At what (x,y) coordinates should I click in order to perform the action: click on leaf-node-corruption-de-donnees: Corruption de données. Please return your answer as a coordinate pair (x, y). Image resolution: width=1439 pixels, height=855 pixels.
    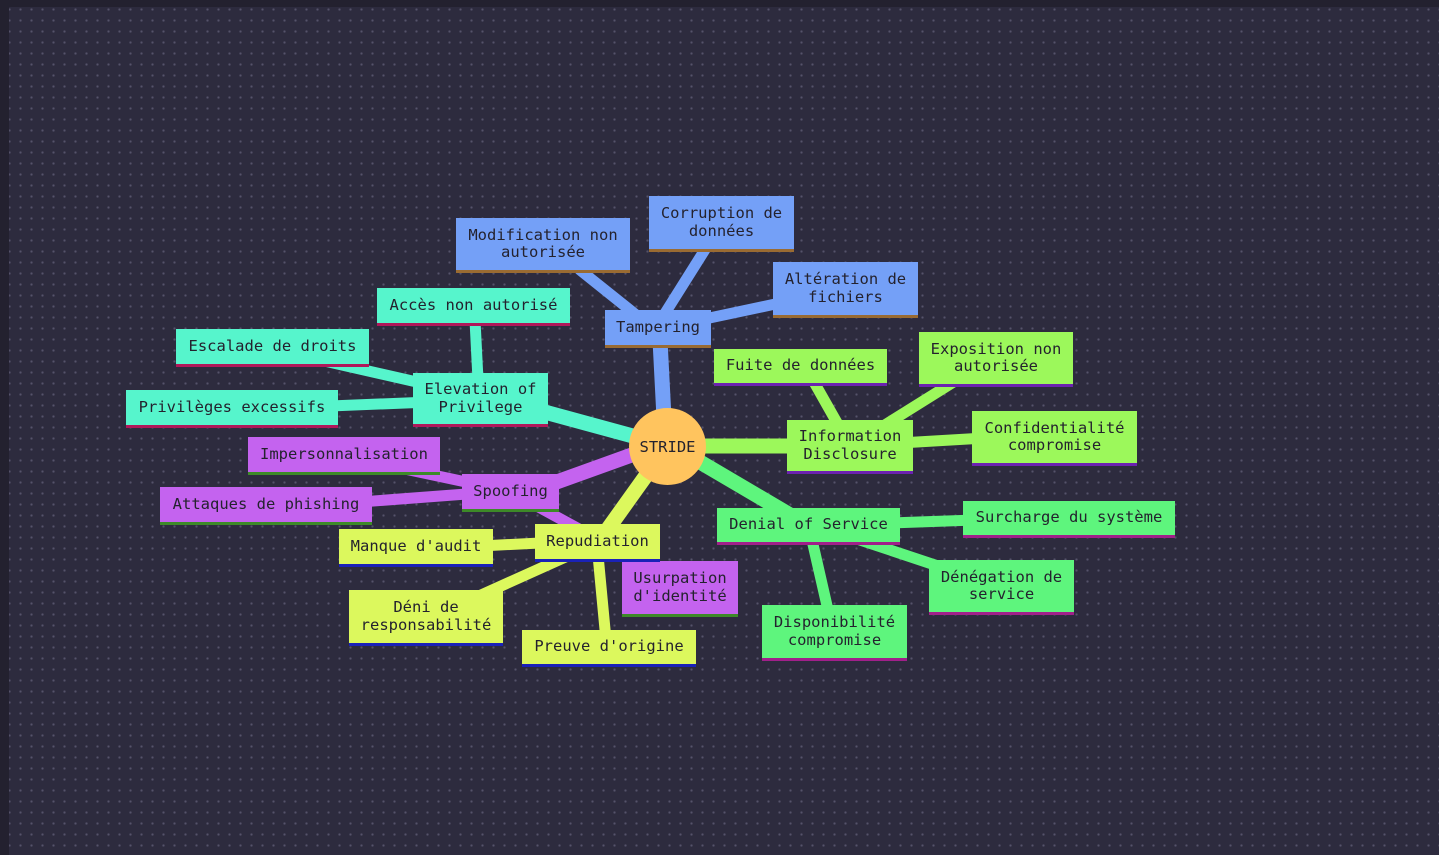
    Looking at the image, I should click on (721, 224).